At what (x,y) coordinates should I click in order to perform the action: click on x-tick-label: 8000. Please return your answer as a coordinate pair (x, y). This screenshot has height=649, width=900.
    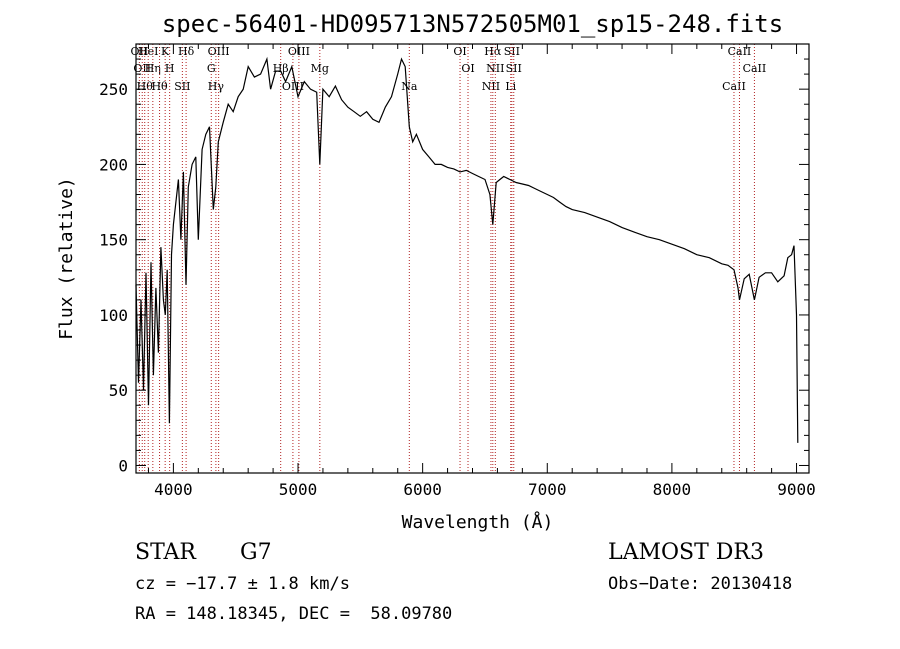
    Looking at the image, I should click on (672, 489).